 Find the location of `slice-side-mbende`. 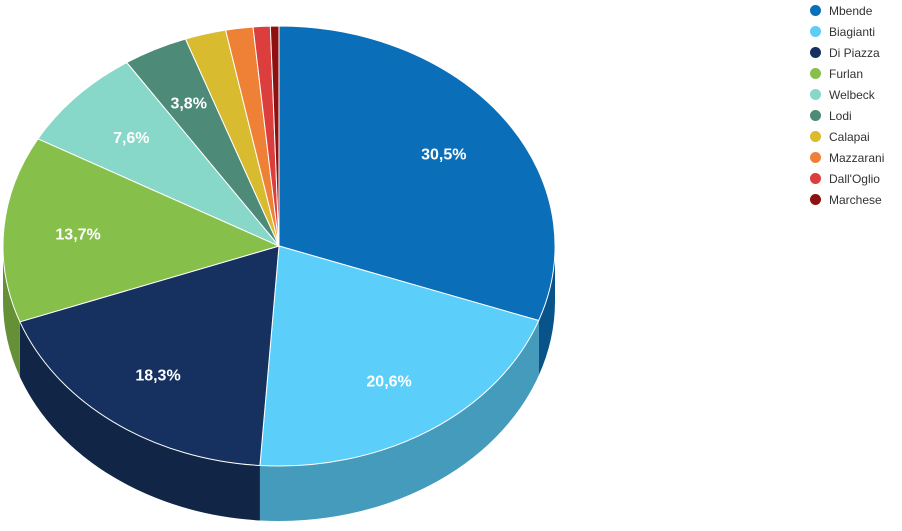

slice-side-mbende is located at coordinates (546, 311).